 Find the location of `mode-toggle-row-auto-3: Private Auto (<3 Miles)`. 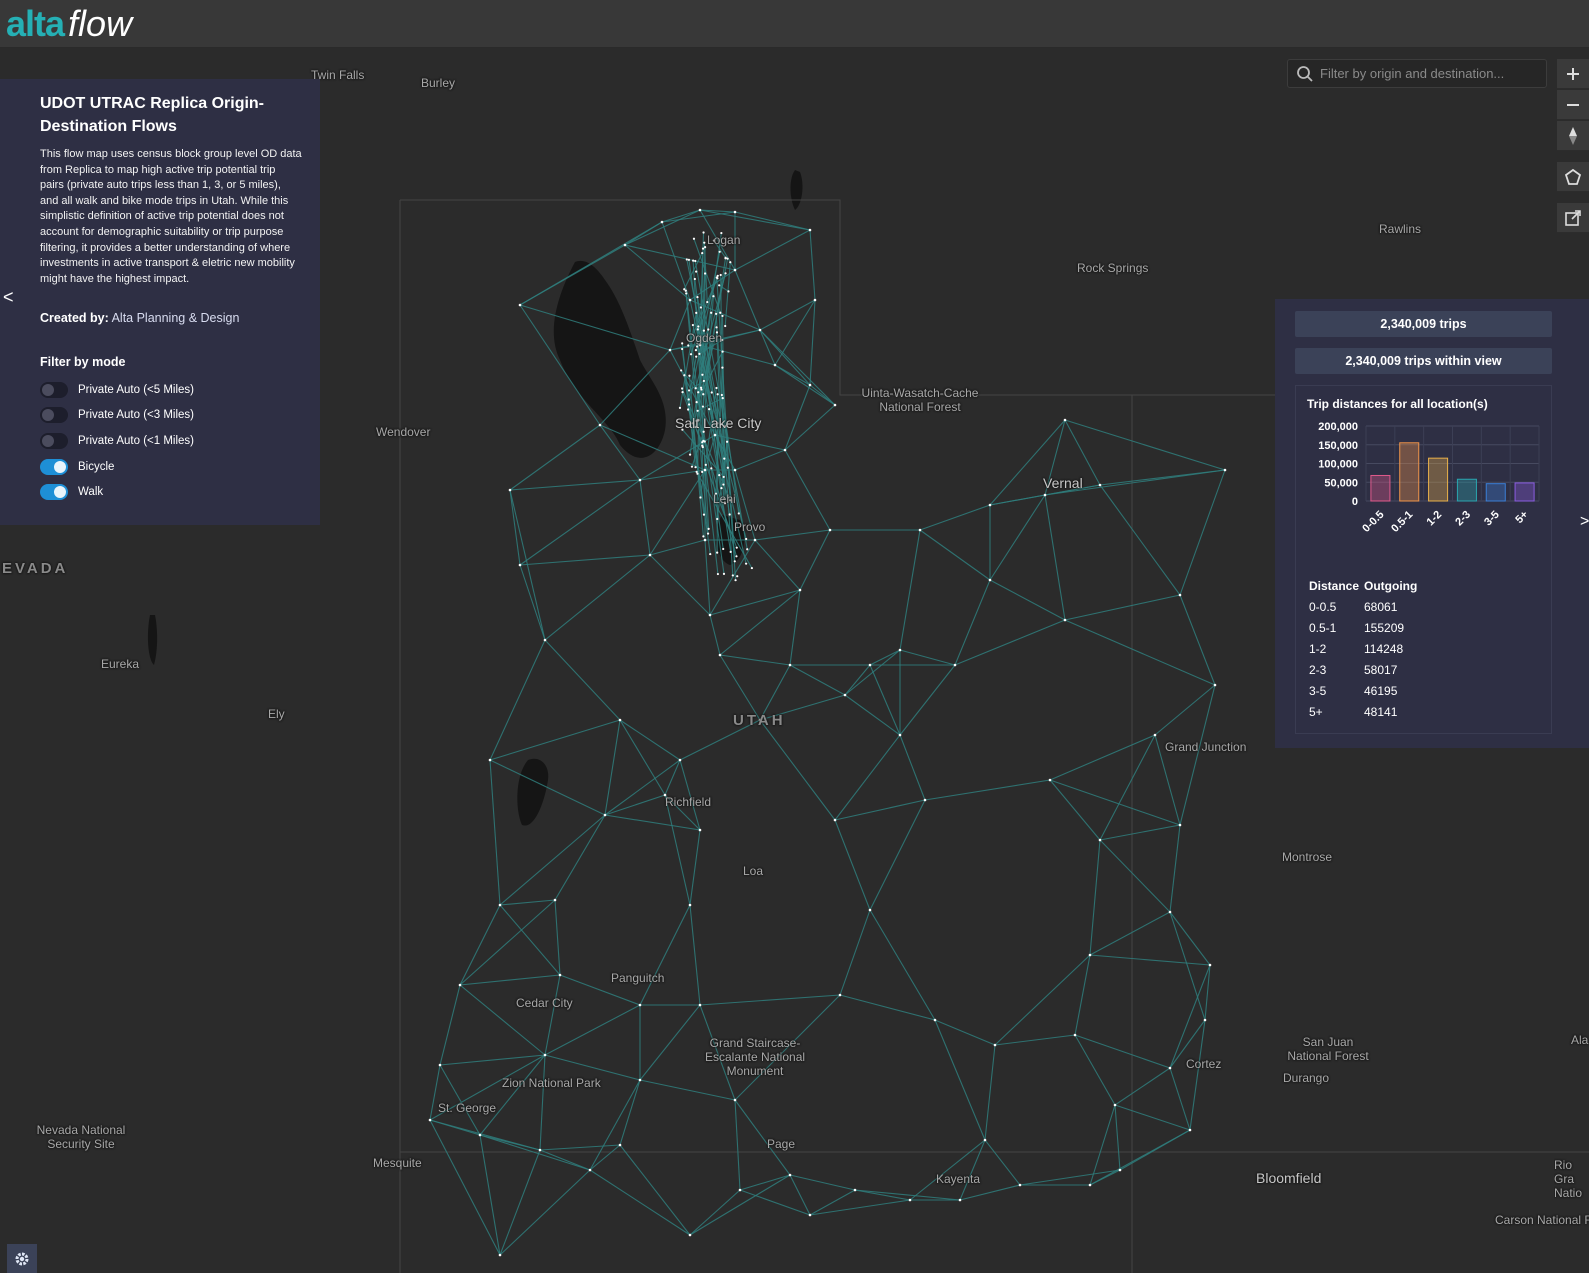

mode-toggle-row-auto-3: Private Auto (<3 Miles) is located at coordinates (117, 415).